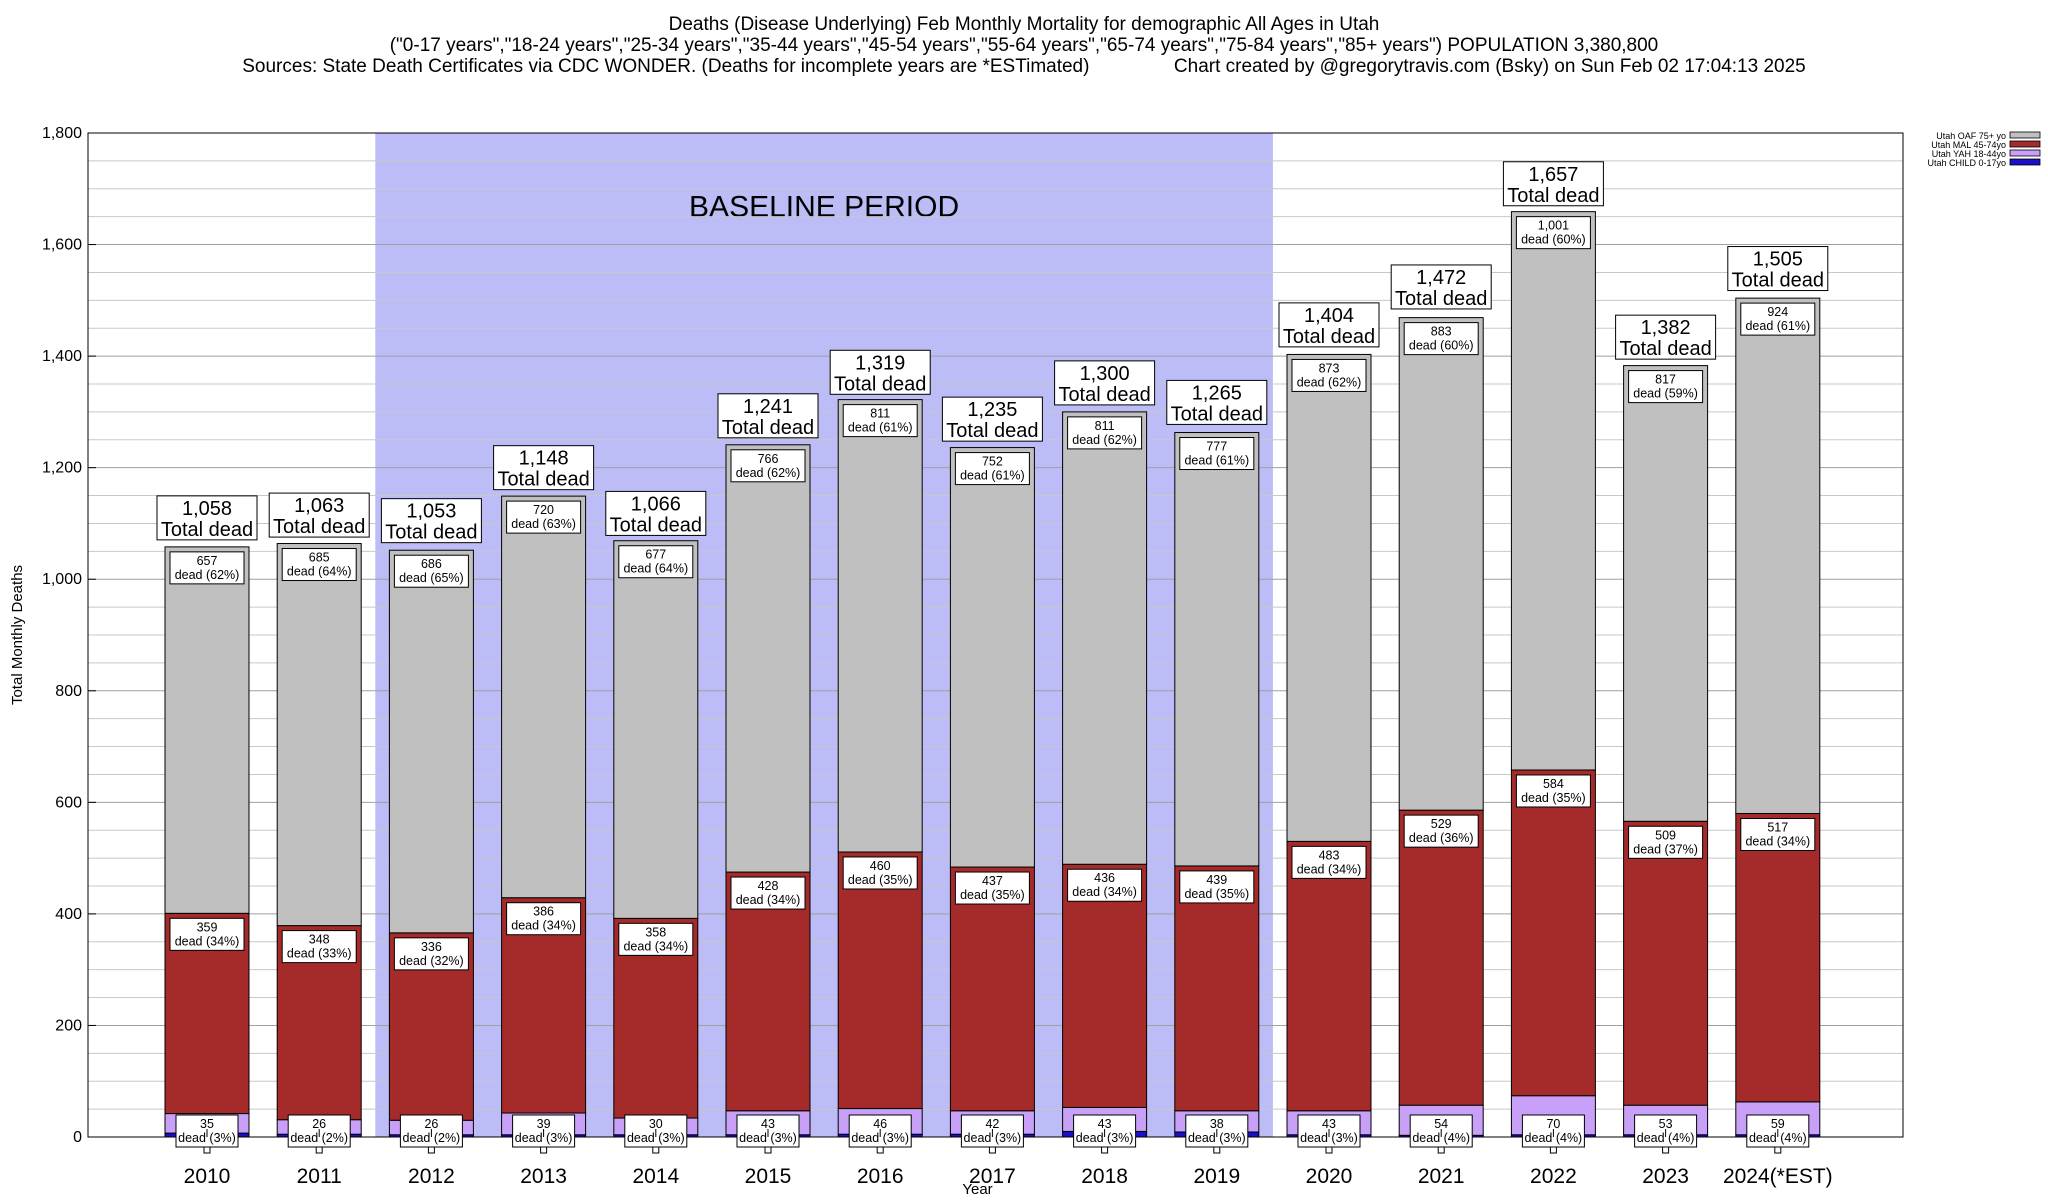 This screenshot has width=2048, height=1200. What do you see at coordinates (1553, 226) in the screenshot?
I see `segment-value-label: 1,001` at bounding box center [1553, 226].